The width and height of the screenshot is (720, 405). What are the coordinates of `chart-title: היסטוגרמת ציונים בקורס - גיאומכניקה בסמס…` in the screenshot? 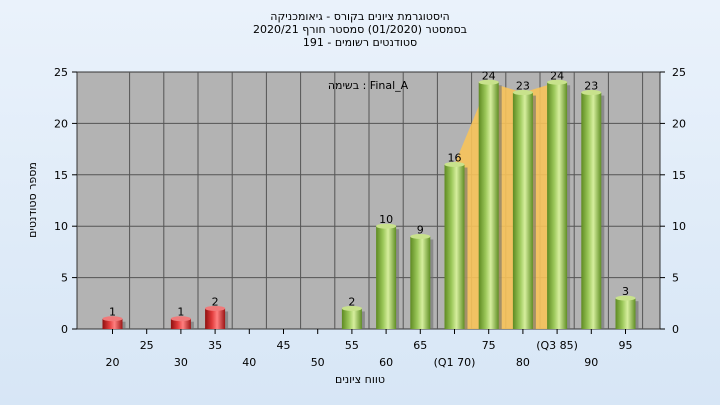 It's located at (360, 29).